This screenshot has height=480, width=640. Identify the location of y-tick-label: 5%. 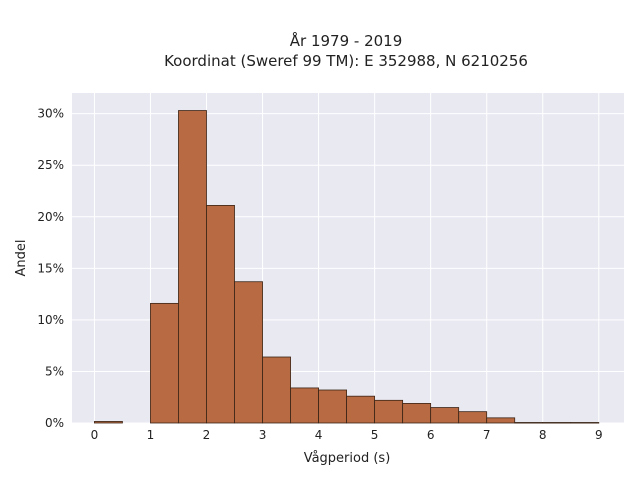
(54, 371).